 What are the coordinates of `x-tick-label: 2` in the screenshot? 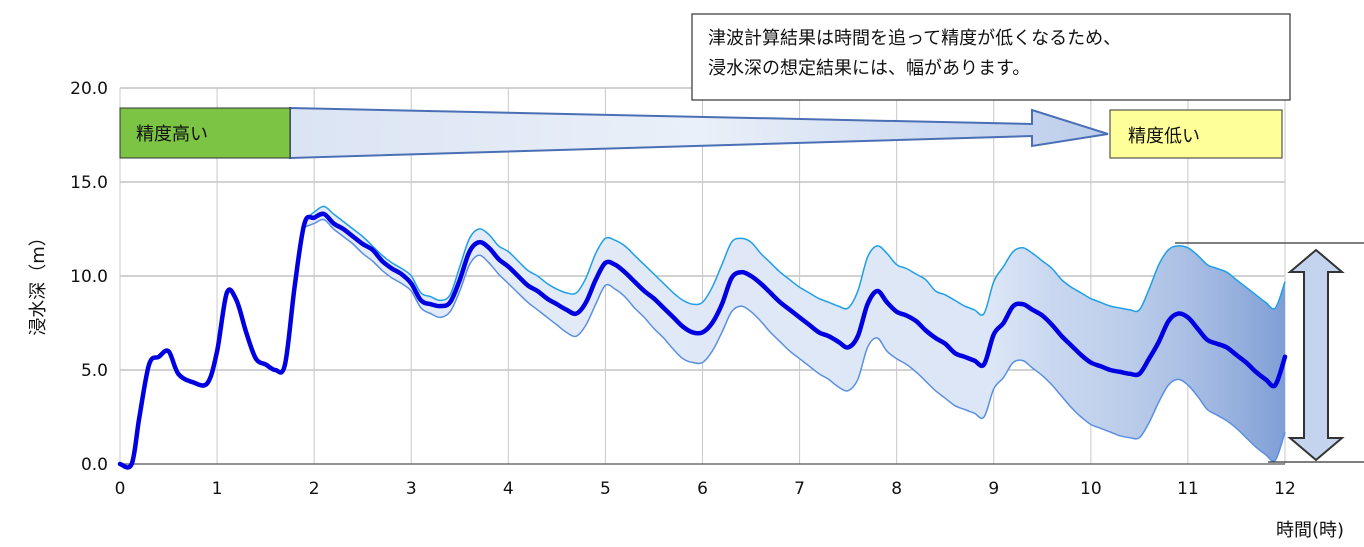 It's located at (314, 489).